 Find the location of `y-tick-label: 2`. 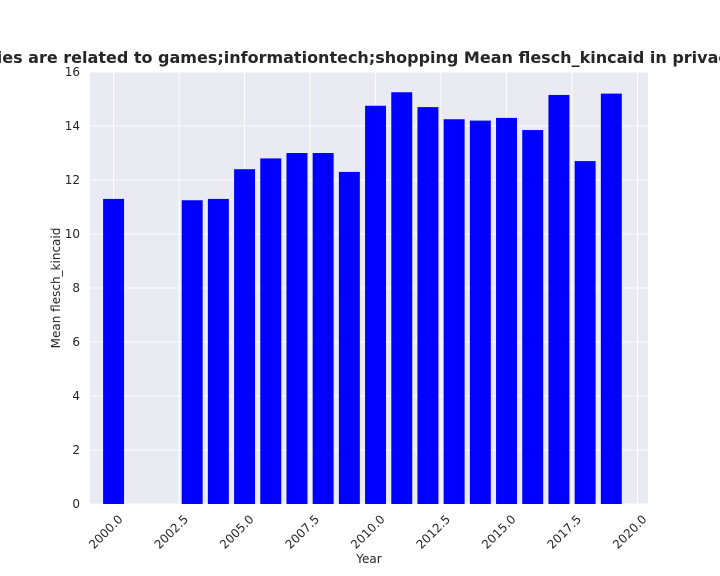

y-tick-label: 2 is located at coordinates (76, 450).